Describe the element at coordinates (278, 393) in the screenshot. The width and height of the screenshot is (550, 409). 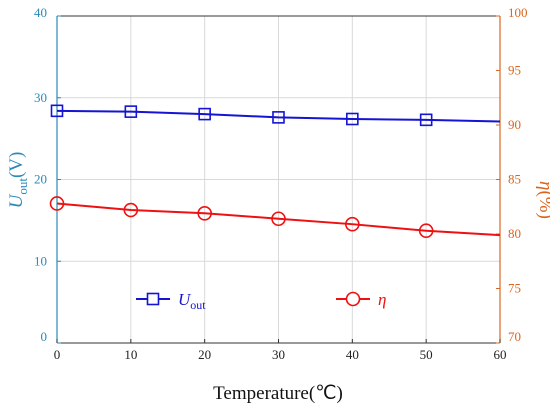
I see `x-axis-title: Temperature(℃)` at that location.